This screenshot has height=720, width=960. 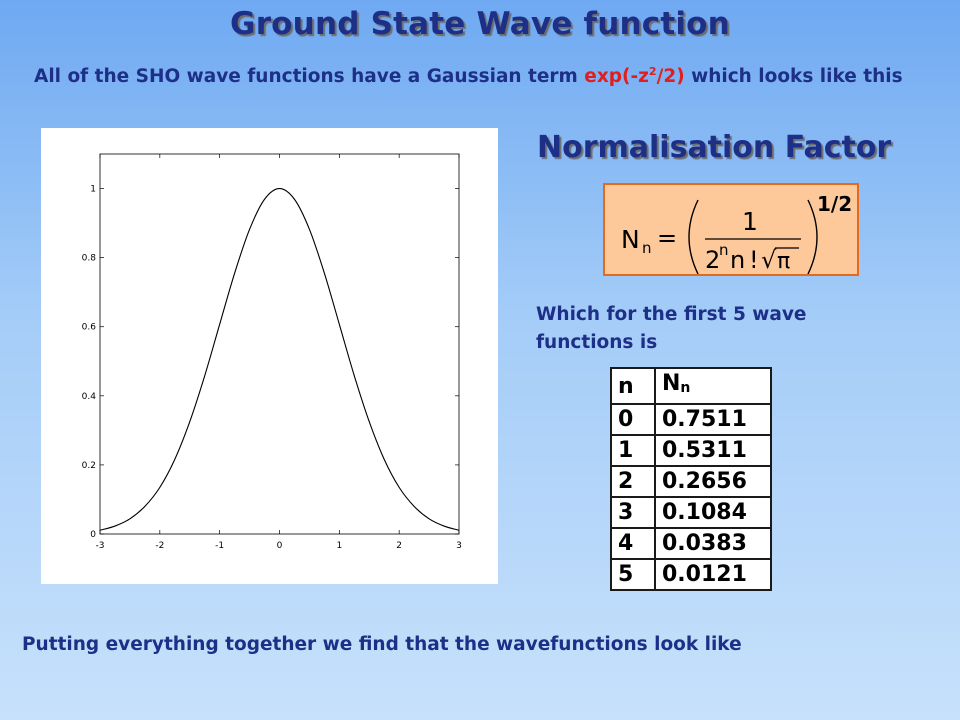 I want to click on table-cell-N: 0.2656, so click(x=713, y=481).